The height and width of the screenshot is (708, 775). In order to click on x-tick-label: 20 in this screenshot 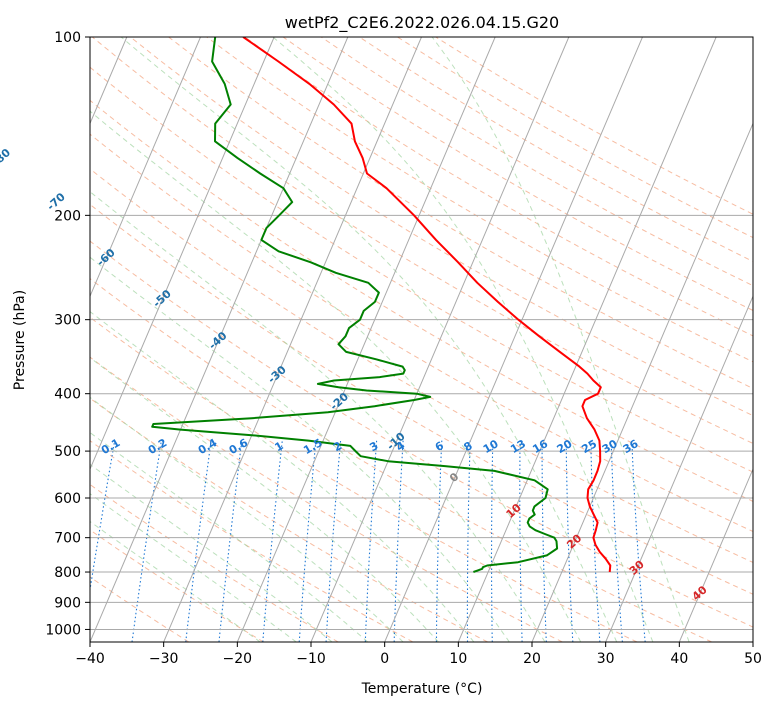, I will do `click(532, 659)`.